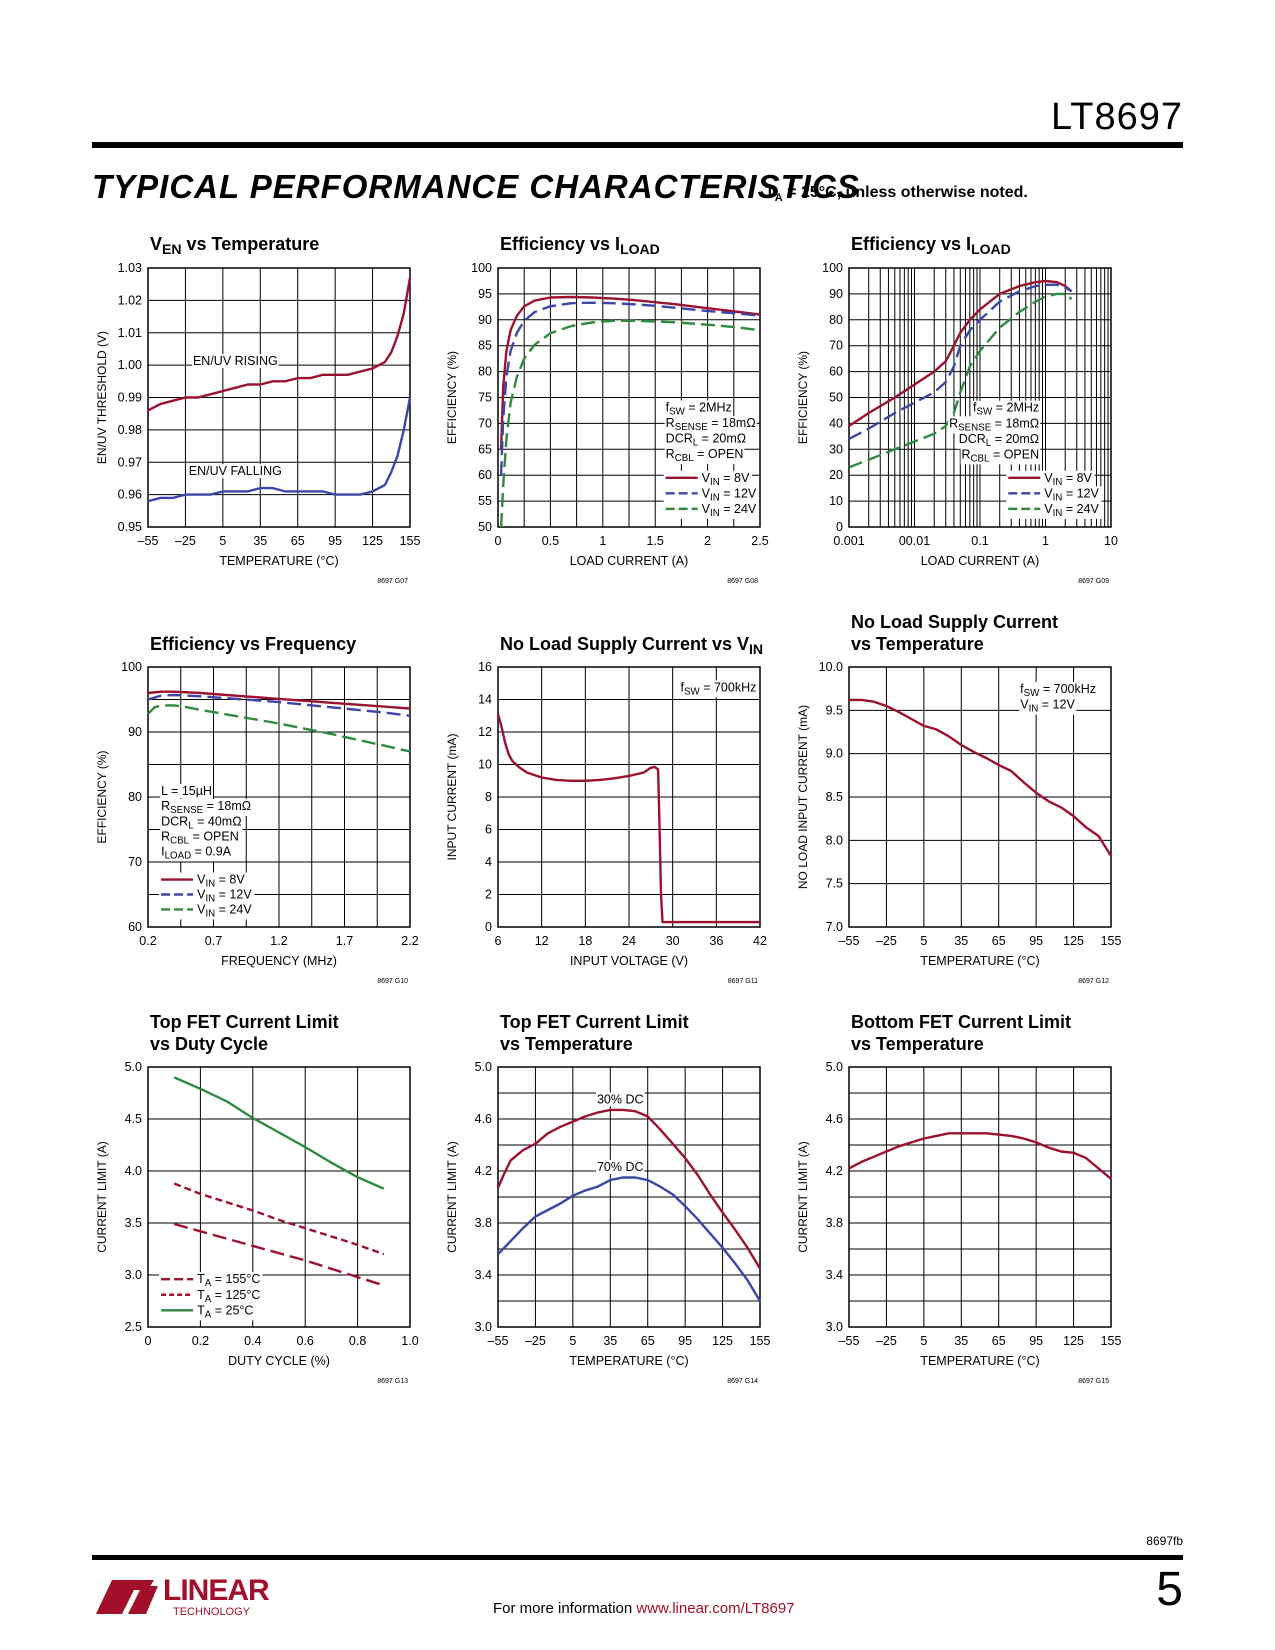 The height and width of the screenshot is (1650, 1275). What do you see at coordinates (485, 700) in the screenshot?
I see `y-tick-label: 14` at bounding box center [485, 700].